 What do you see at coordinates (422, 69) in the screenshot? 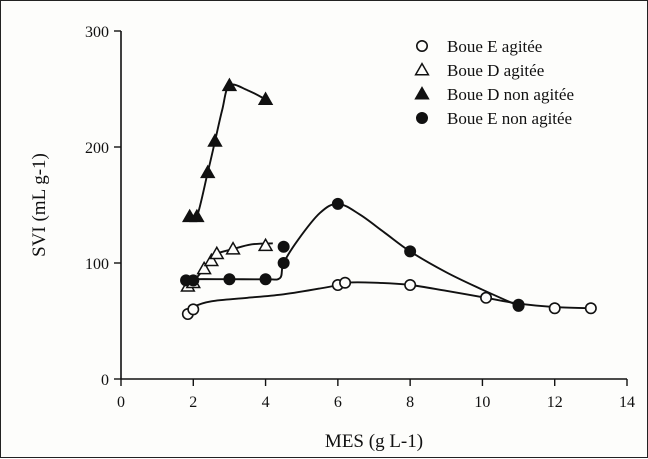
I see `legend-marker-boue-d-agitee` at bounding box center [422, 69].